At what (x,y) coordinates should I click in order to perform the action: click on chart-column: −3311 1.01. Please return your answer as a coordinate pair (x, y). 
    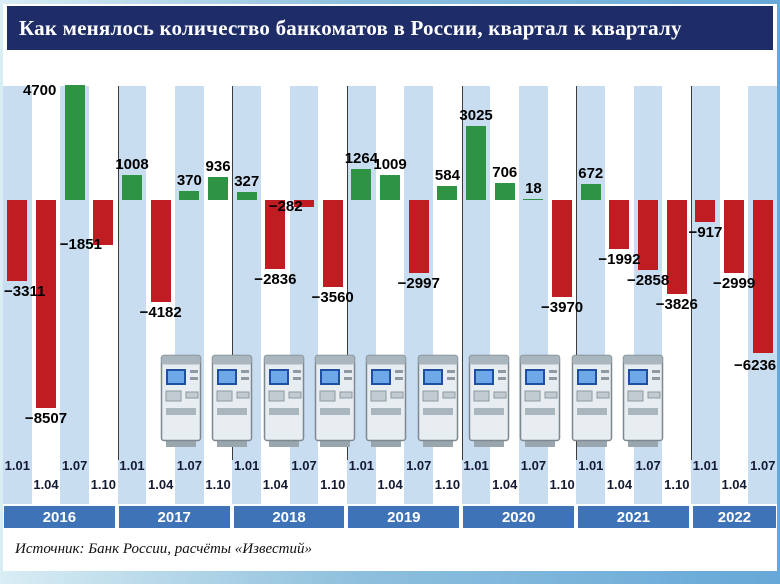
    Looking at the image, I should click on (24, 280).